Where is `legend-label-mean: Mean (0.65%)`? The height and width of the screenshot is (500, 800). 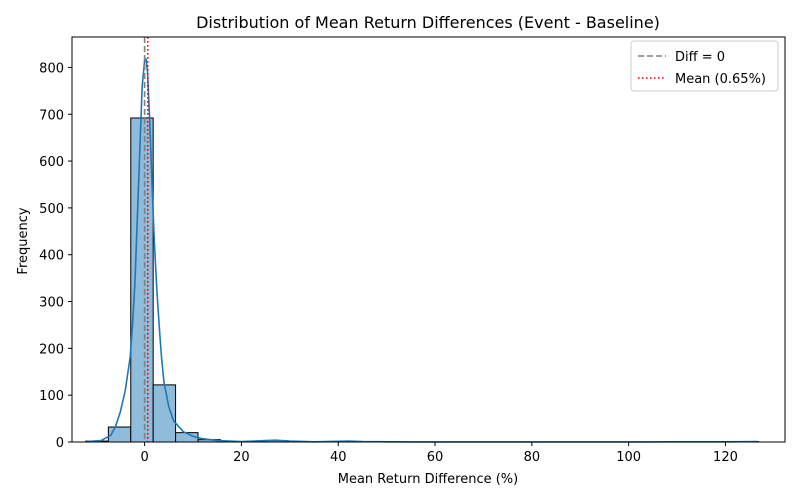 legend-label-mean: Mean (0.65%) is located at coordinates (720, 79).